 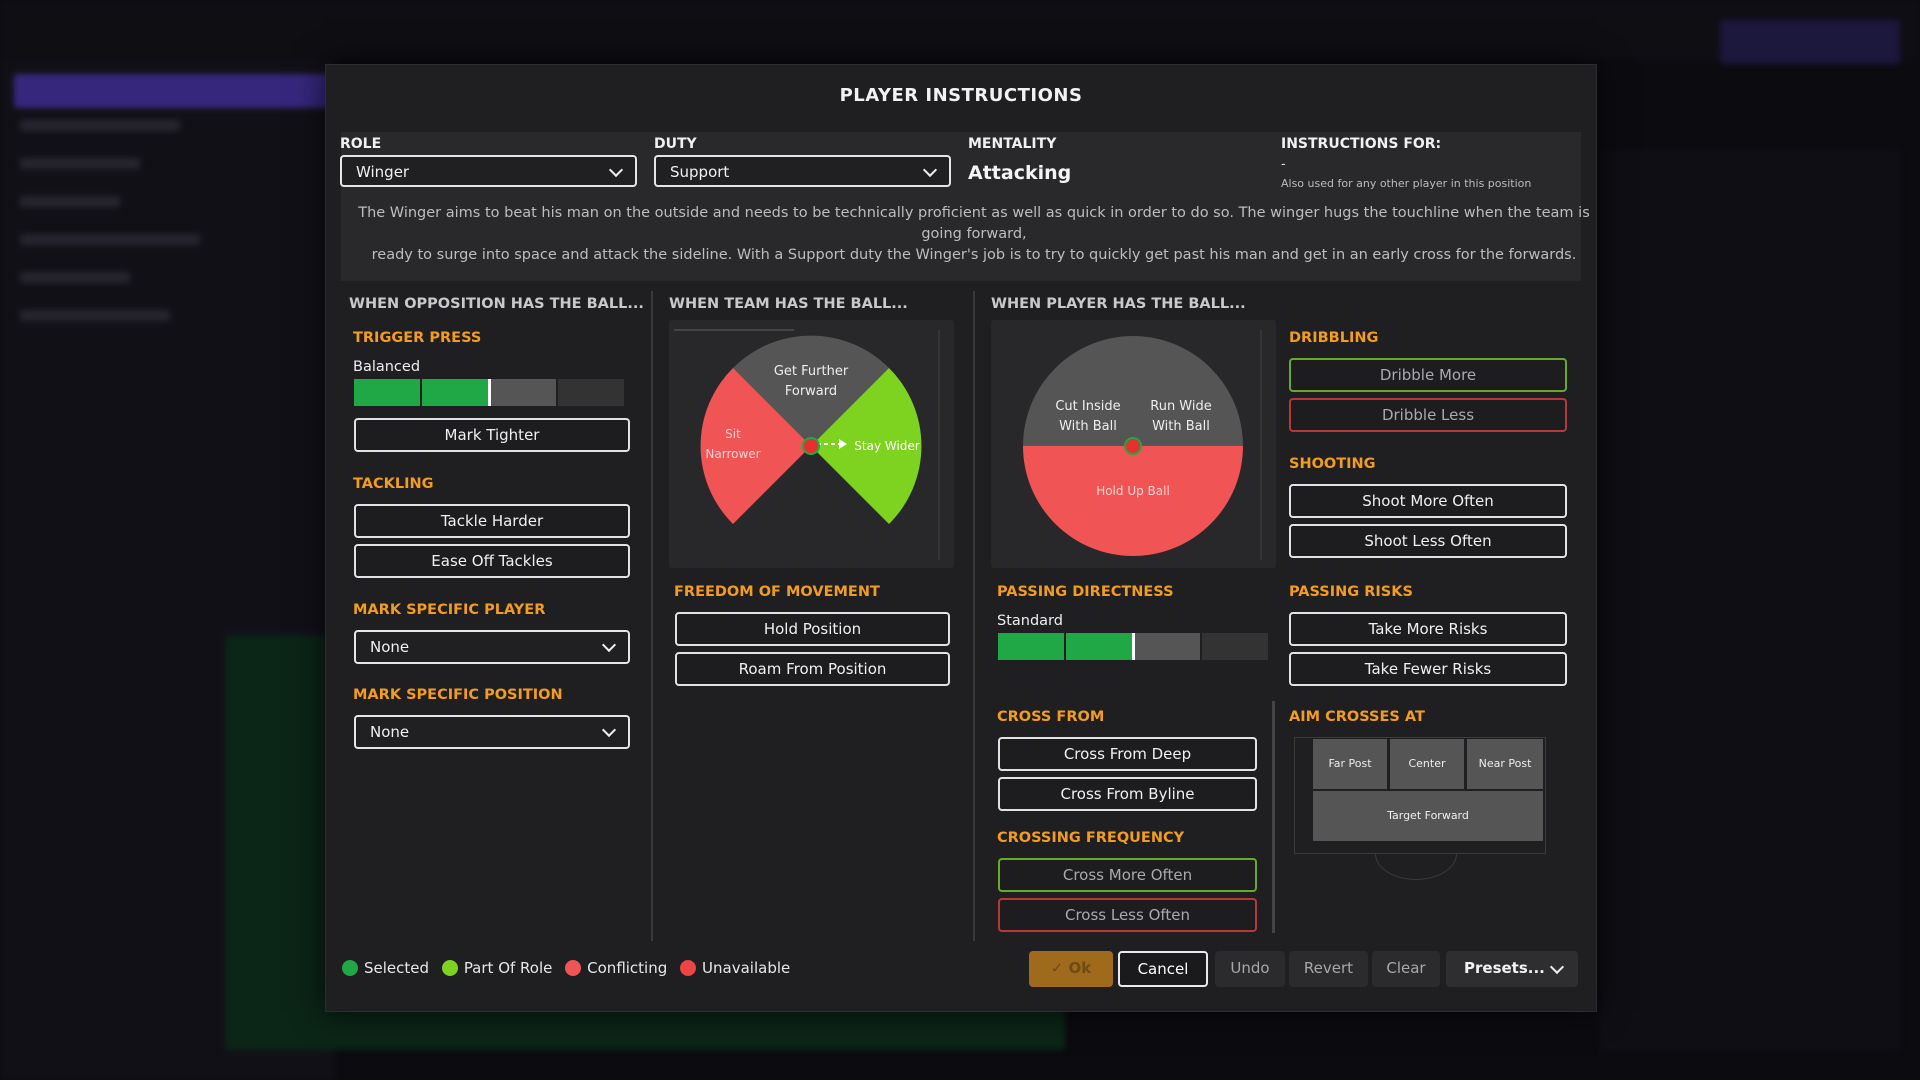 I want to click on cut-inside-run-wide-zone, so click(x=1133, y=391).